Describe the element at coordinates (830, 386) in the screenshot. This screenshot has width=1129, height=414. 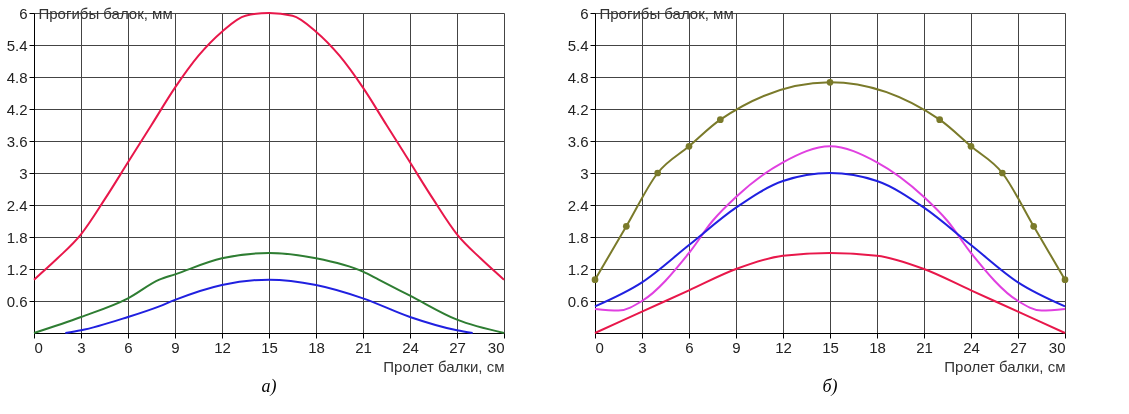
I see `text: б)` at that location.